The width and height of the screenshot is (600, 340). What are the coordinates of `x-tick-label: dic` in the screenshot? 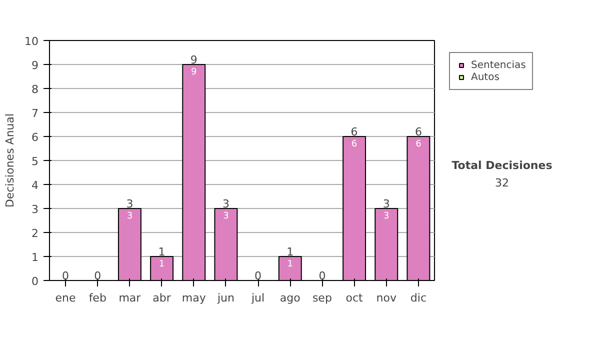 It's located at (418, 298).